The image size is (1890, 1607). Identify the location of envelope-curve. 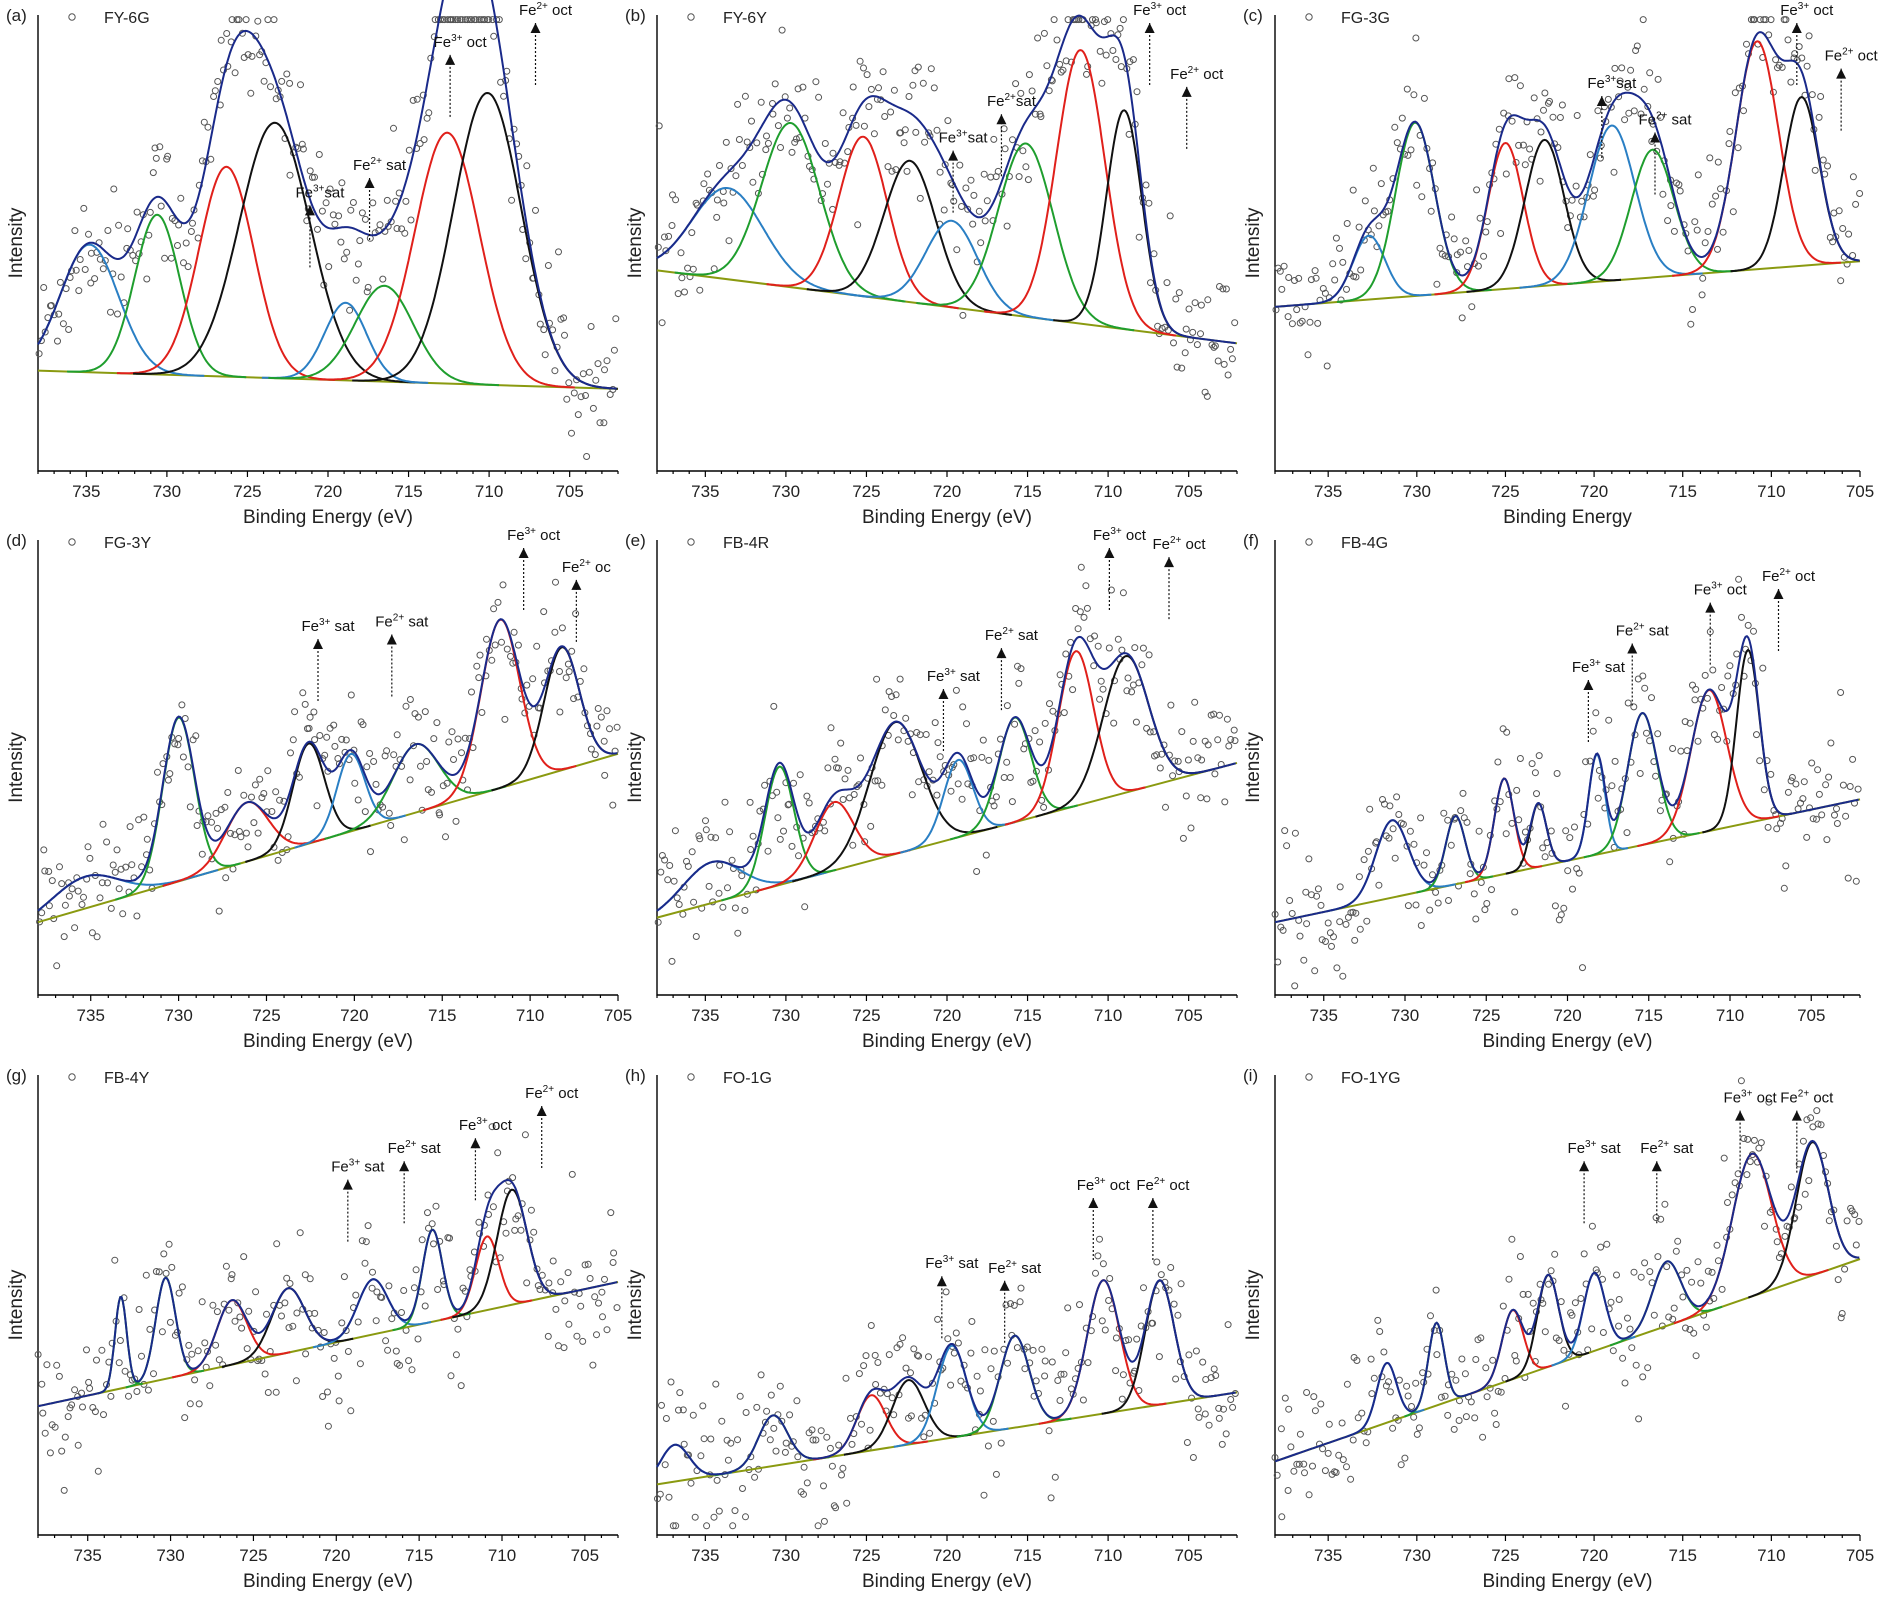
(327, 195).